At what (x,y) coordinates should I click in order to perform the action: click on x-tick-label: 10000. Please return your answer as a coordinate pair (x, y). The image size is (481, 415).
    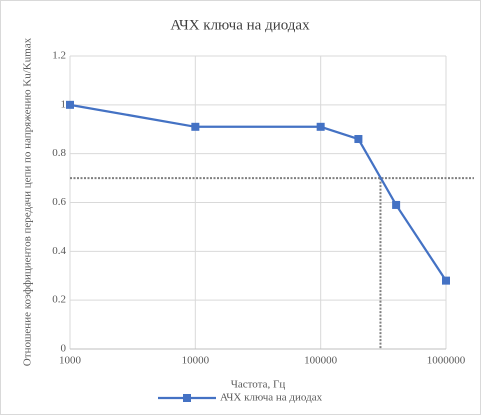
    Looking at the image, I should click on (196, 361).